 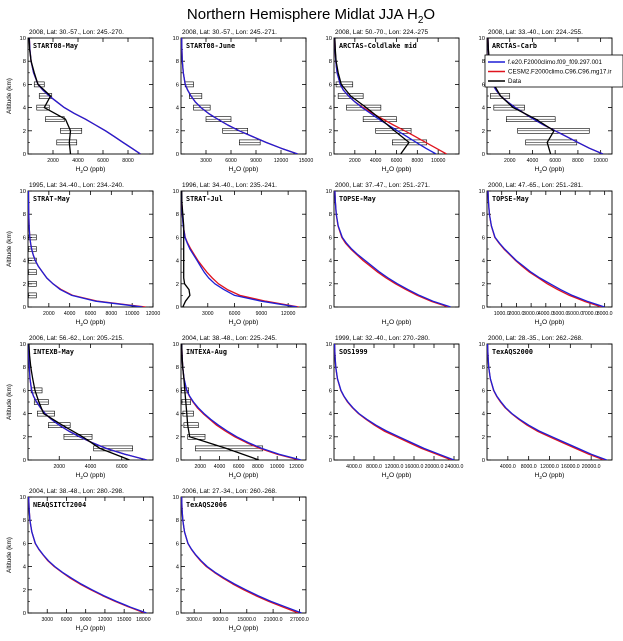 What do you see at coordinates (208, 314) in the screenshot?
I see `x-tick-label: 3000` at bounding box center [208, 314].